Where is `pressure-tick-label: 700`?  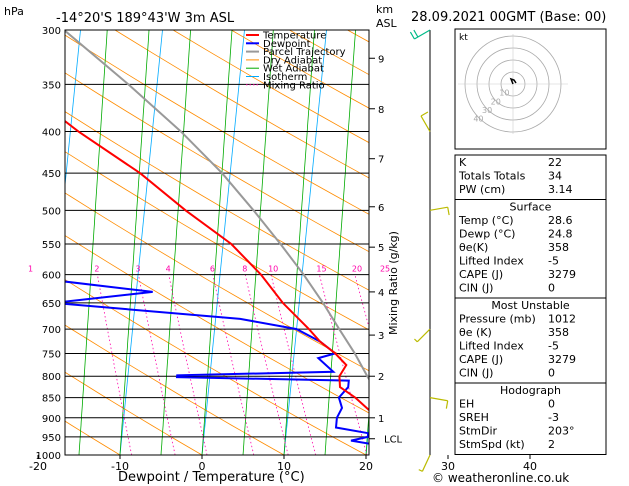
pressure-tick-label: 700 is located at coordinates (51, 330).